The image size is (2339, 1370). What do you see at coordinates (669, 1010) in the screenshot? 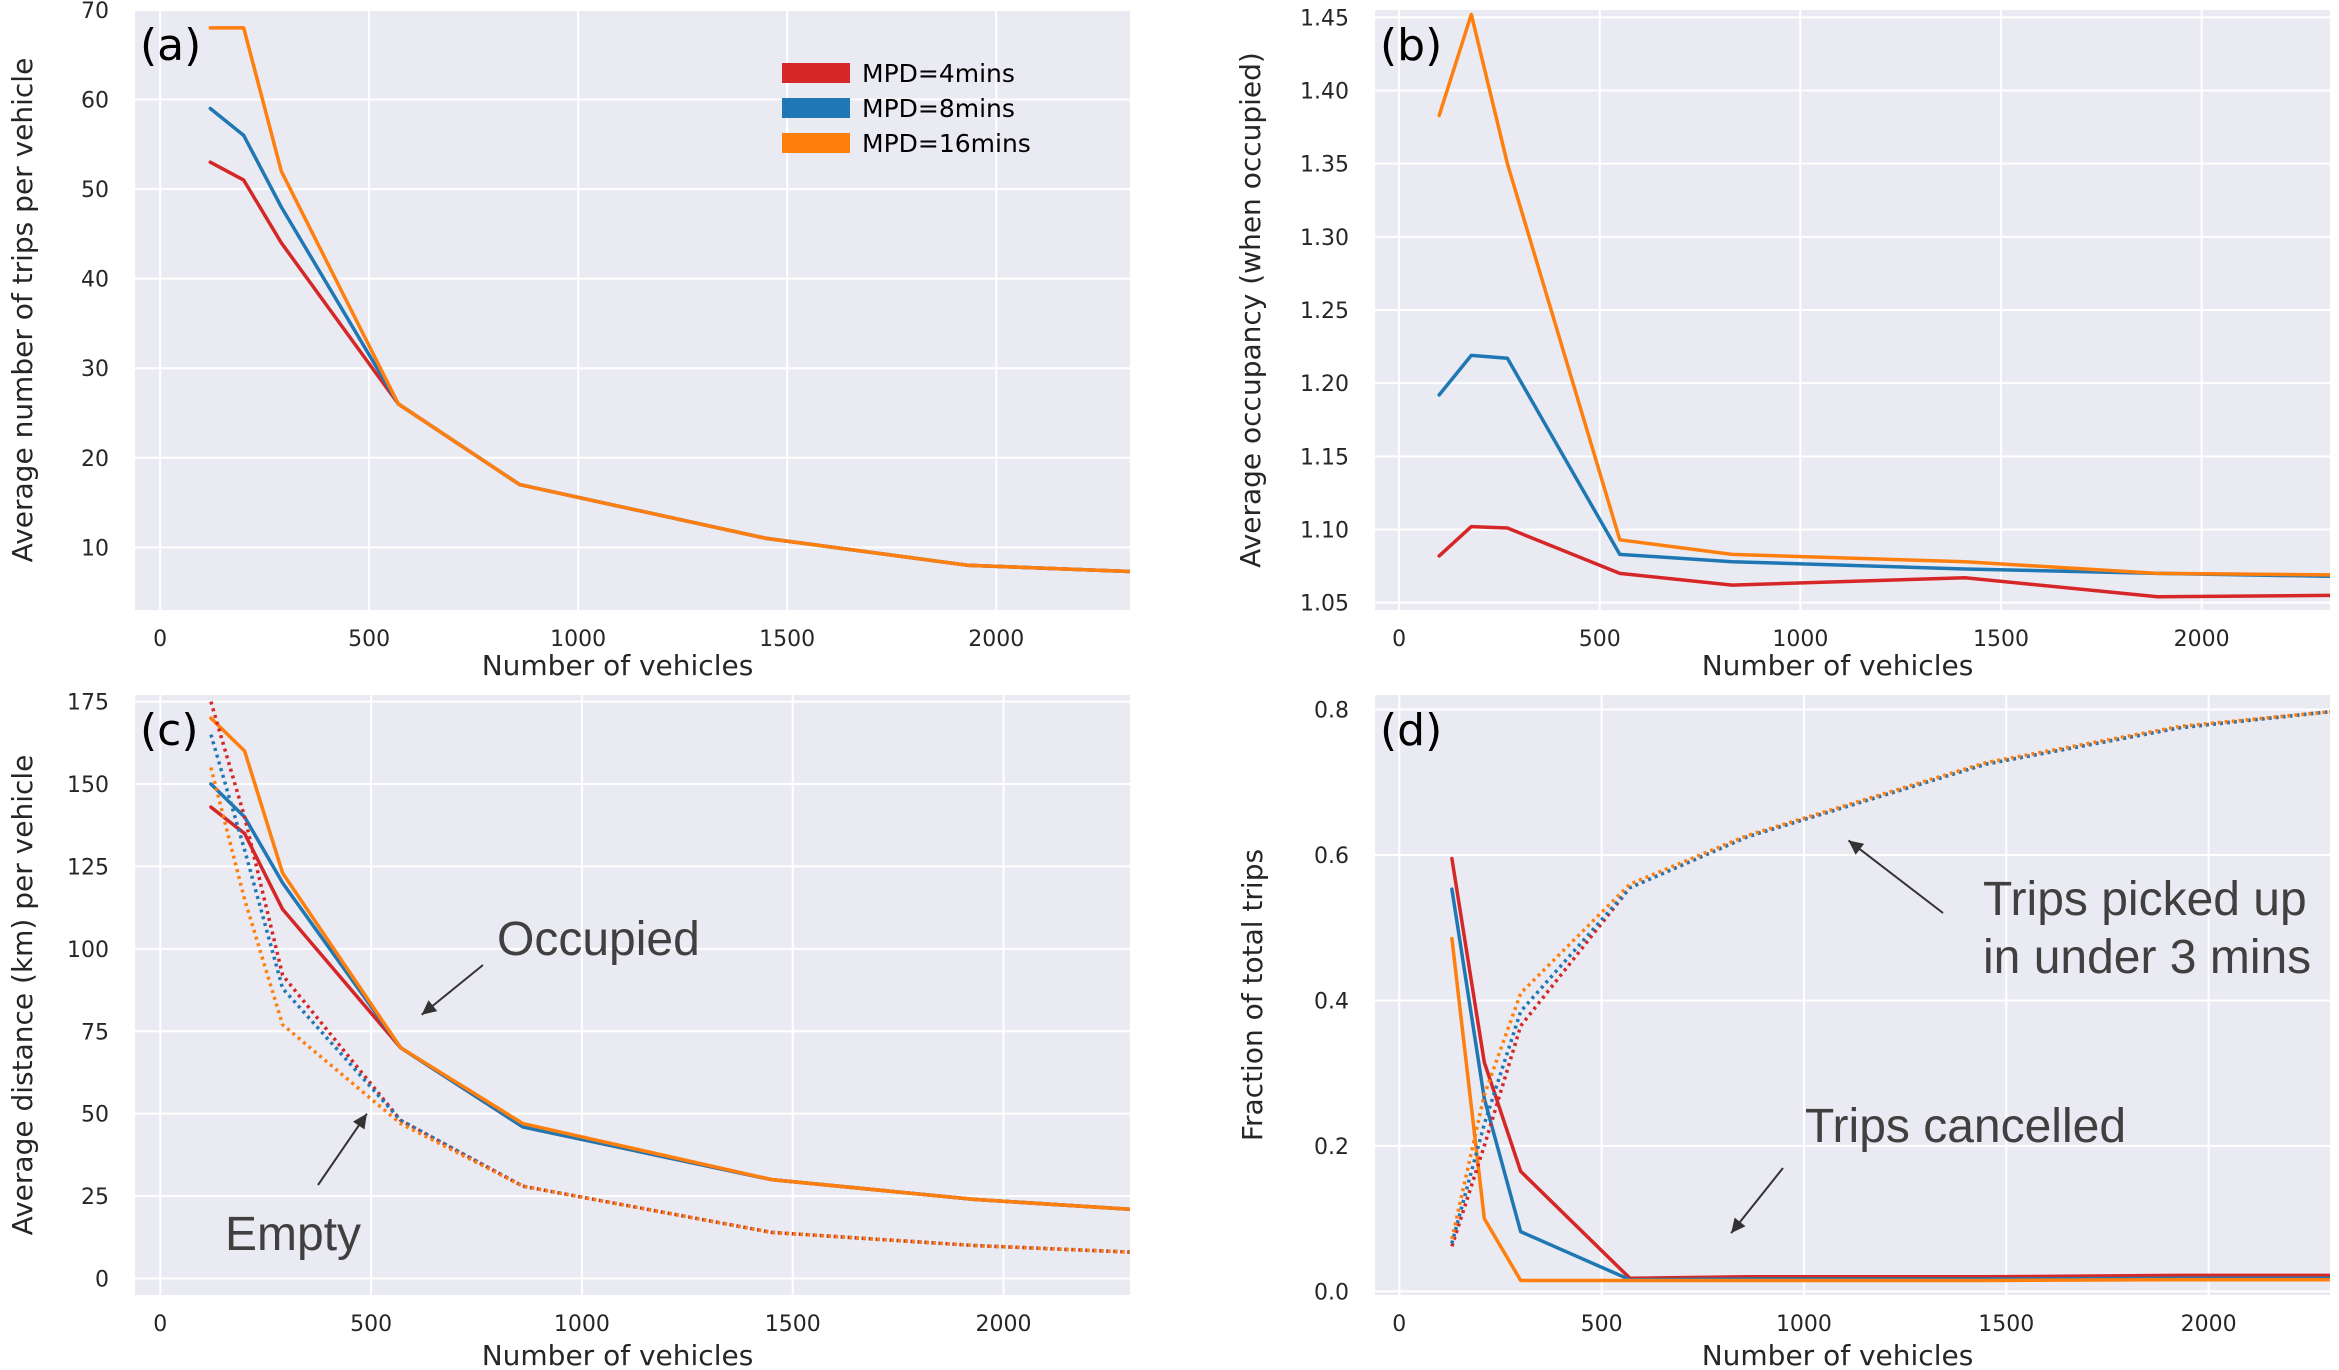
I see `series-line-mpd-16mins-empty` at bounding box center [669, 1010].